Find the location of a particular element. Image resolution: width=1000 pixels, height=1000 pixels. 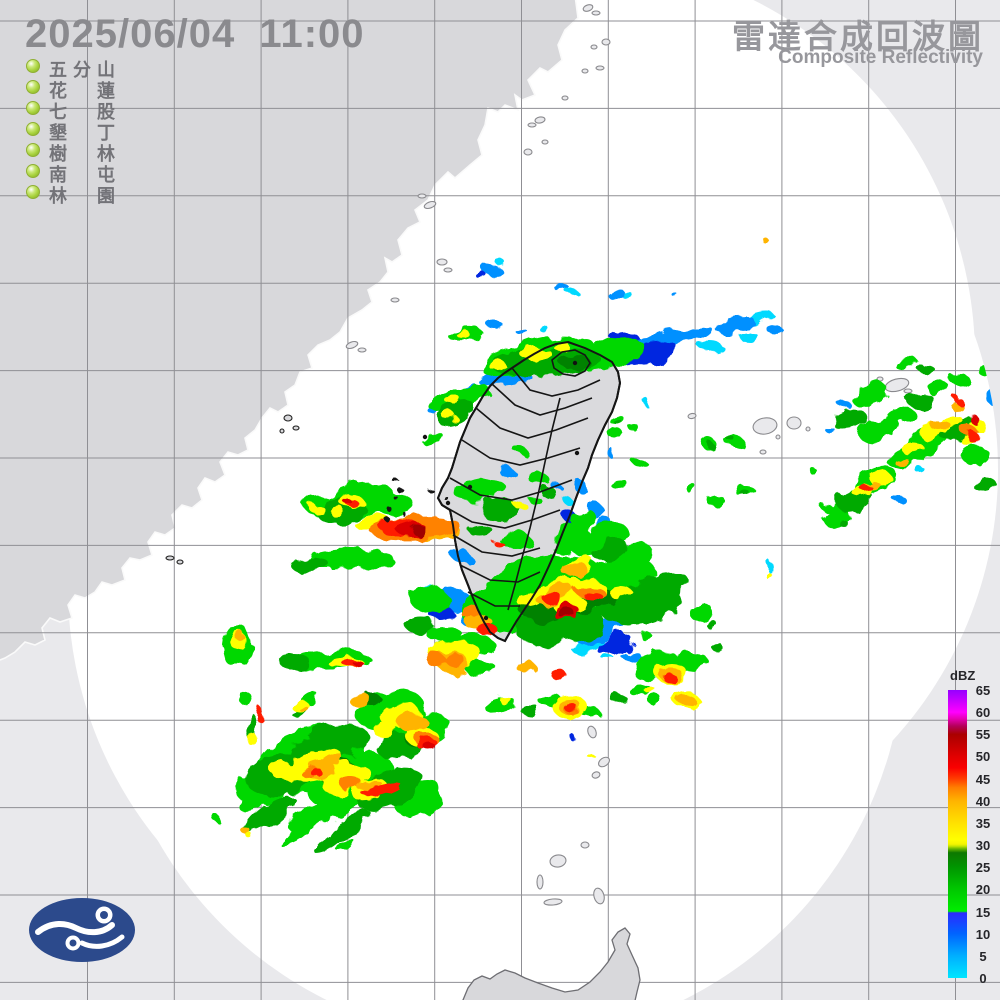

station-name-char: 蓮 is located at coordinates (106, 91).